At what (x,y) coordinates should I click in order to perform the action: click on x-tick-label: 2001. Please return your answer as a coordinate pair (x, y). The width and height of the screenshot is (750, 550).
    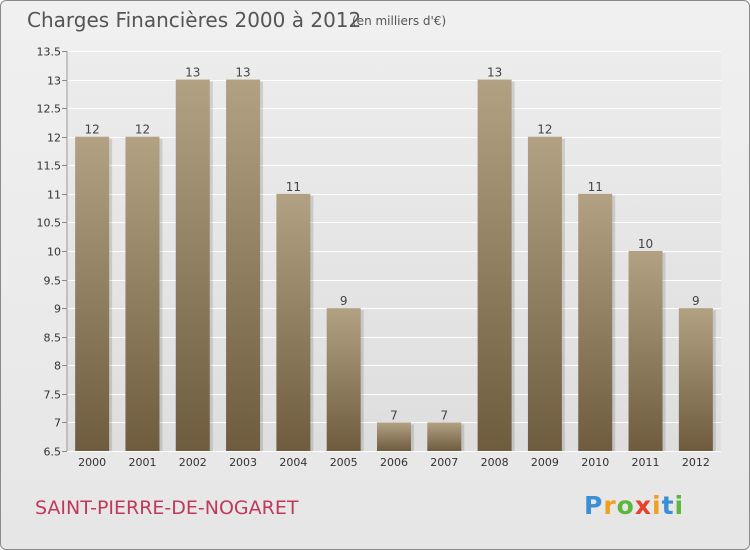
    Looking at the image, I should click on (142, 462).